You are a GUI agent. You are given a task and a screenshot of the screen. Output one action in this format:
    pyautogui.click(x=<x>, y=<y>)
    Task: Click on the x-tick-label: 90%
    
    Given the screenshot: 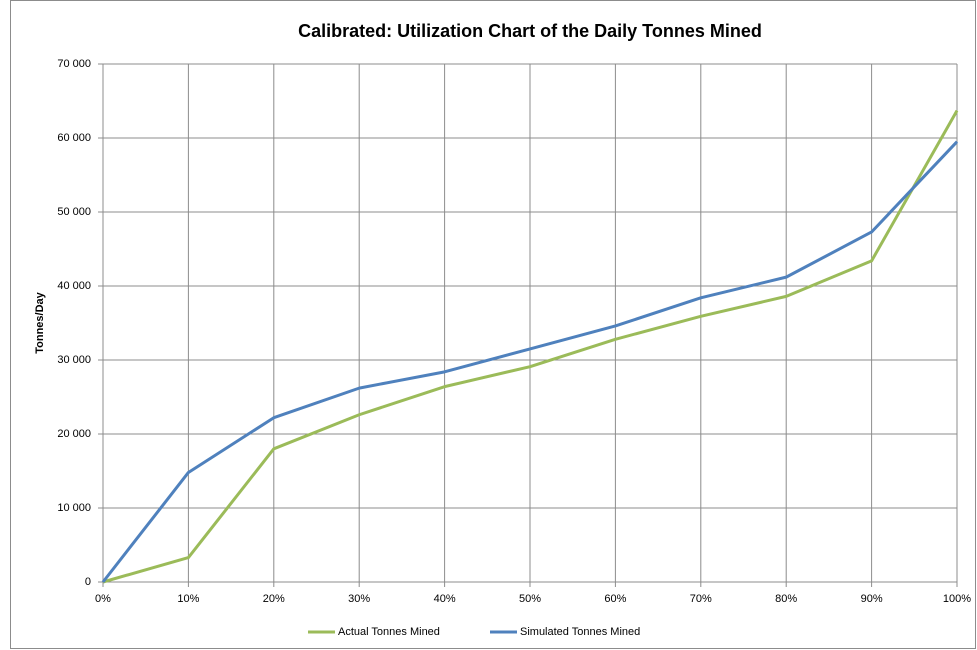 What is the action you would take?
    pyautogui.click(x=872, y=599)
    